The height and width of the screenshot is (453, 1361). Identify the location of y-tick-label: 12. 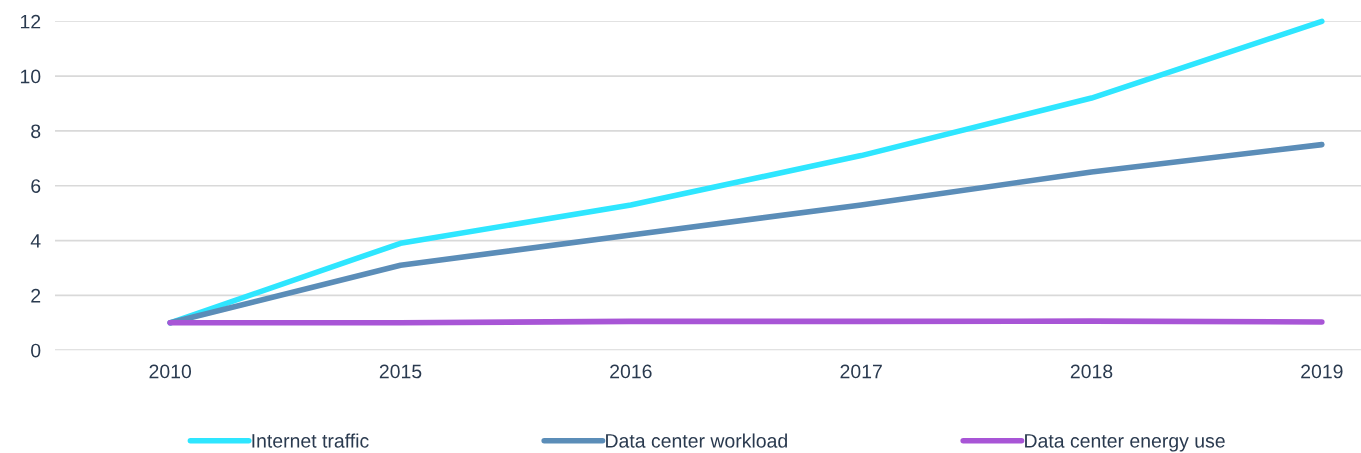
(30, 21).